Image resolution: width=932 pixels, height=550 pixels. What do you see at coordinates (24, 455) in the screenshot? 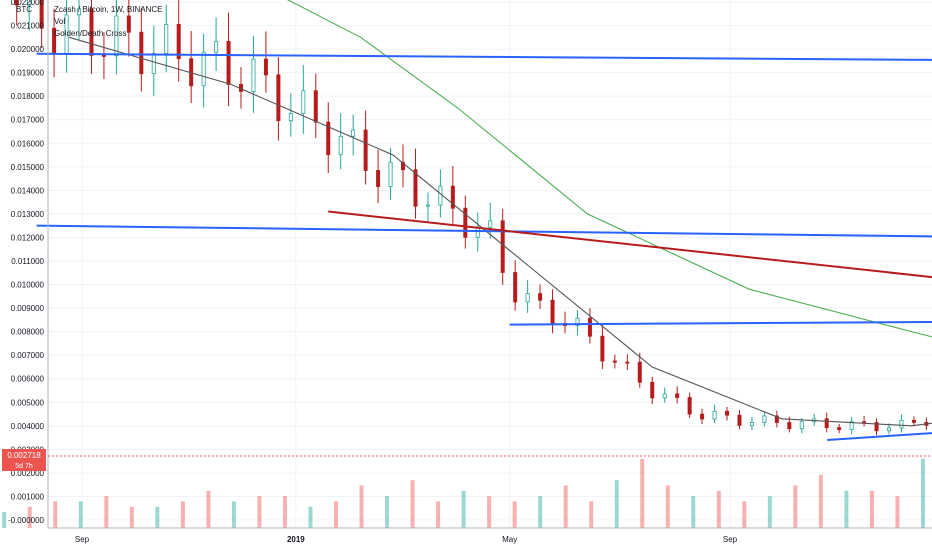
I see `price-badge-value: 0.002718` at bounding box center [24, 455].